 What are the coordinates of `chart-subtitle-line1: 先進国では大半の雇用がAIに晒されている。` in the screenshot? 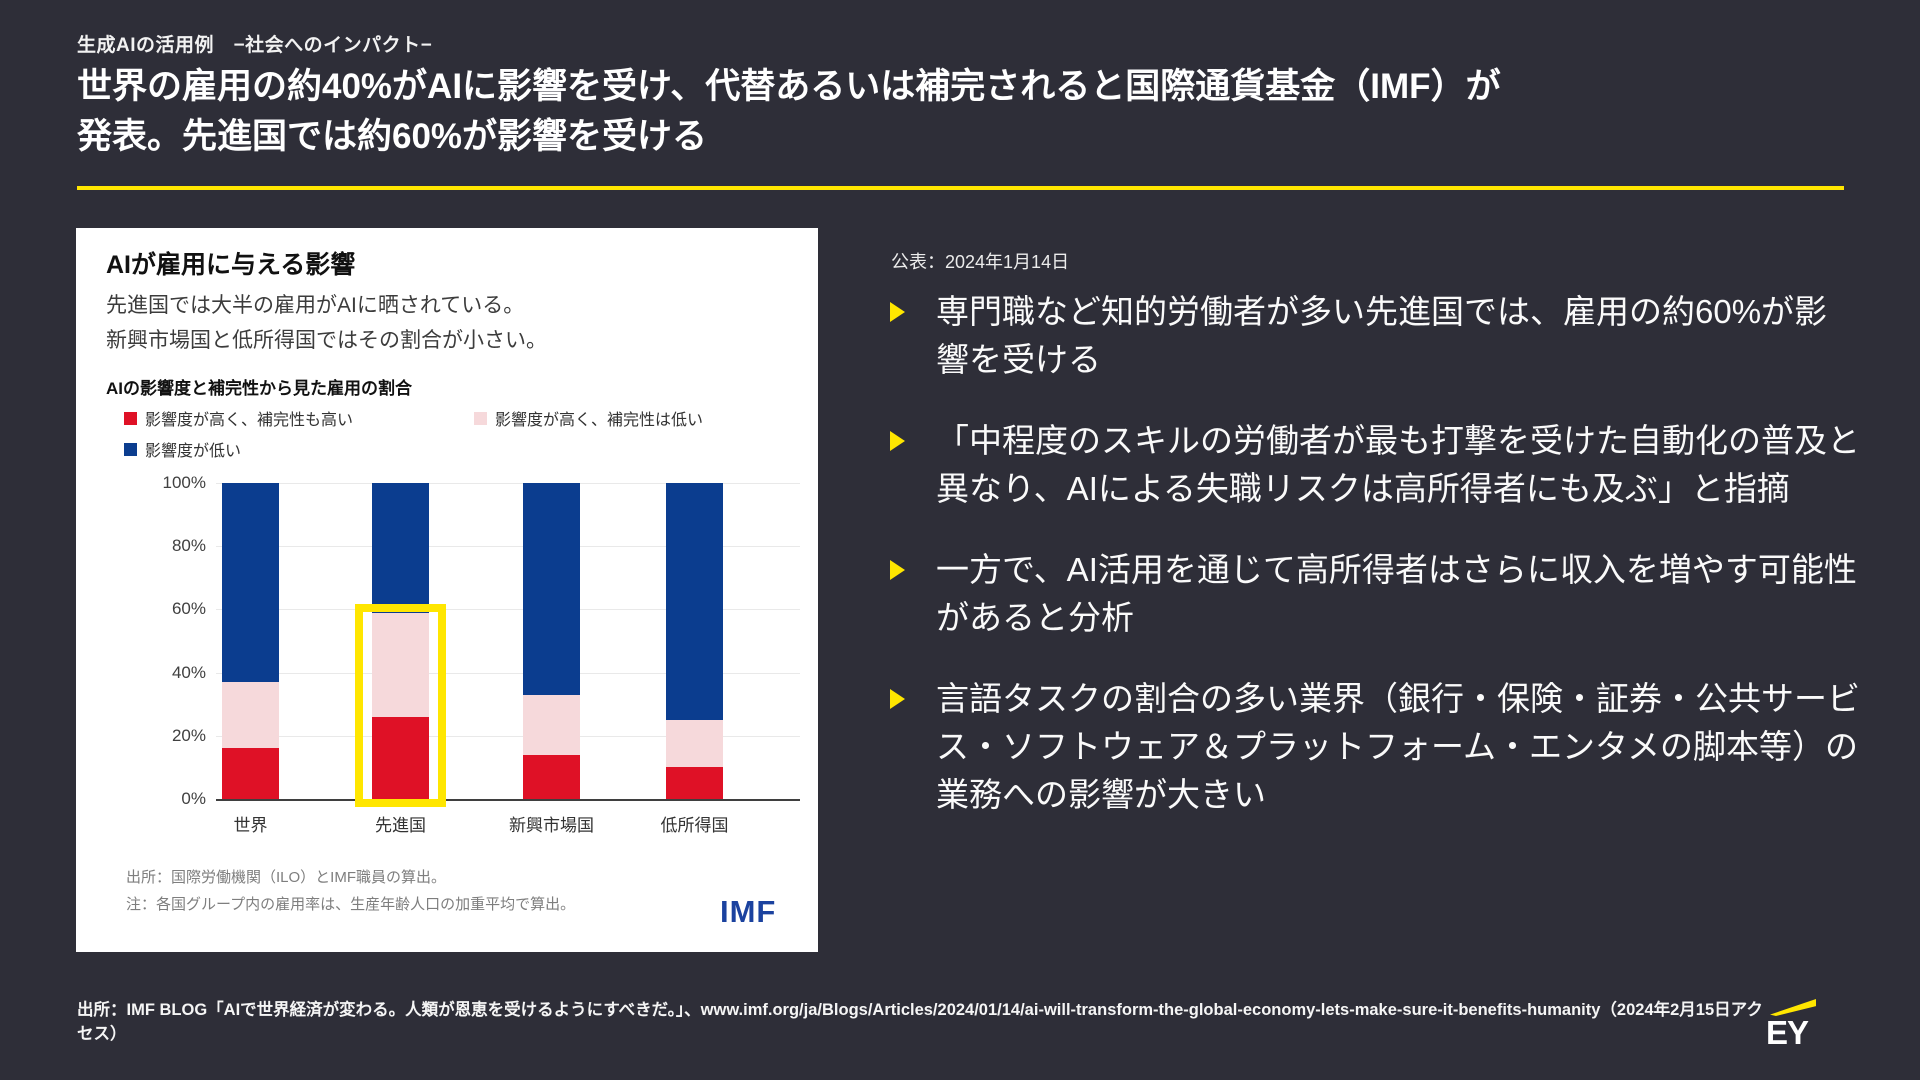 It's located at (315, 305).